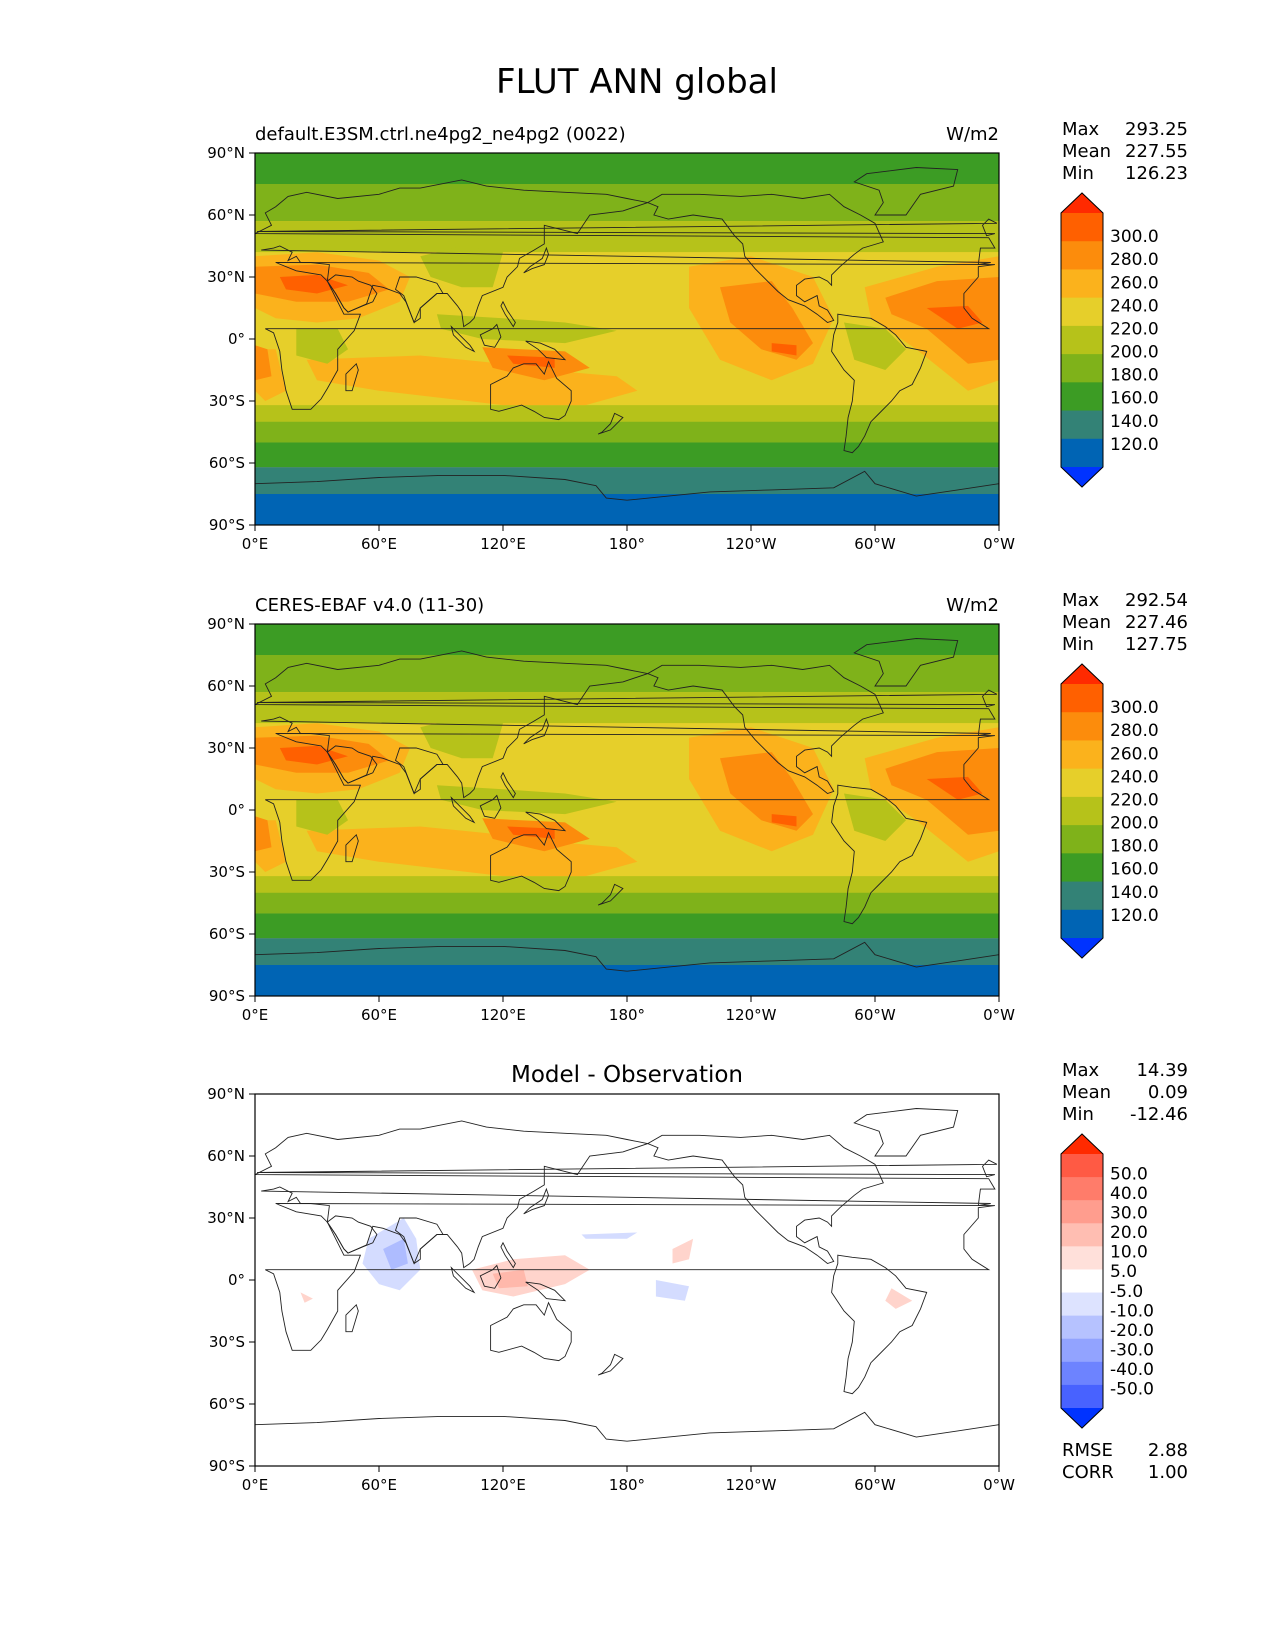 The image size is (1275, 1650). Describe the element at coordinates (627, 1485) in the screenshot. I see `lon-tick-label: 180°` at that location.